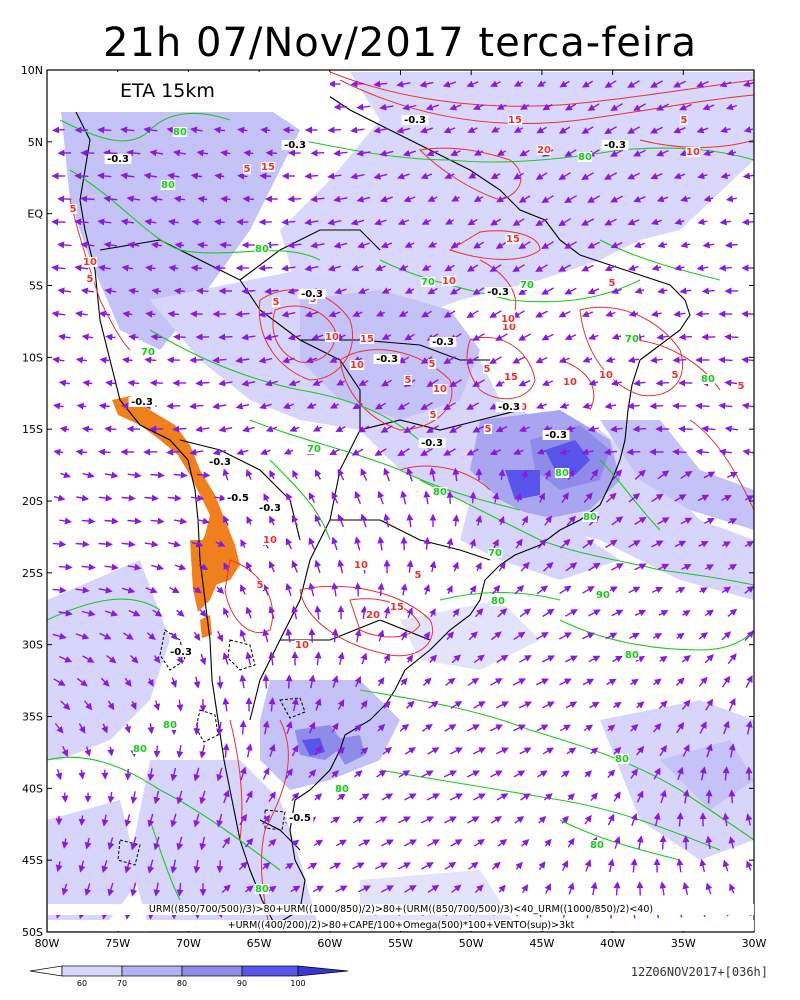 The width and height of the screenshot is (800, 1000). I want to click on lon-tick-label: 50W, so click(471, 943).